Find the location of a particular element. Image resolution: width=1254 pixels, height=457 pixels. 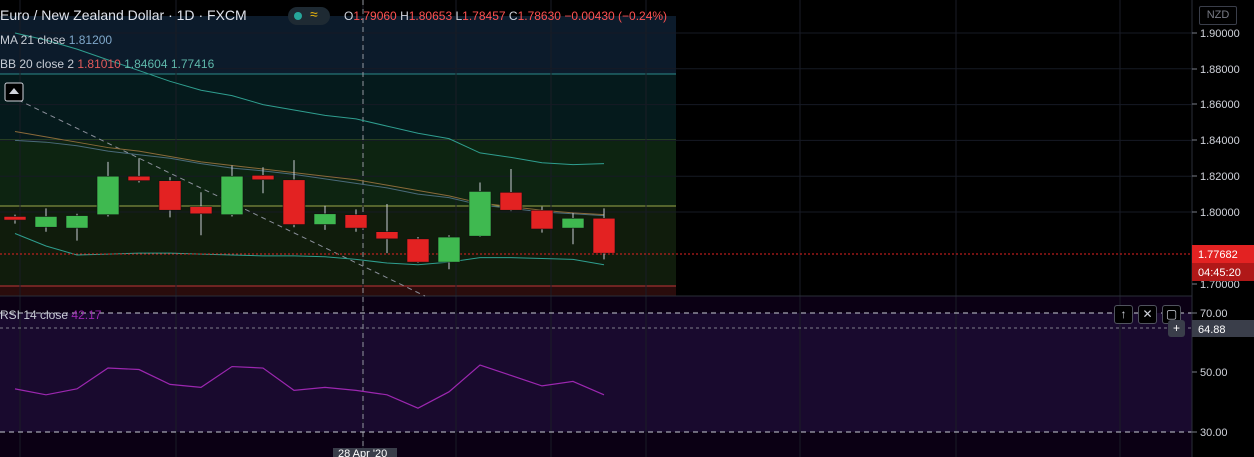

zone-teal is located at coordinates (338, 107).